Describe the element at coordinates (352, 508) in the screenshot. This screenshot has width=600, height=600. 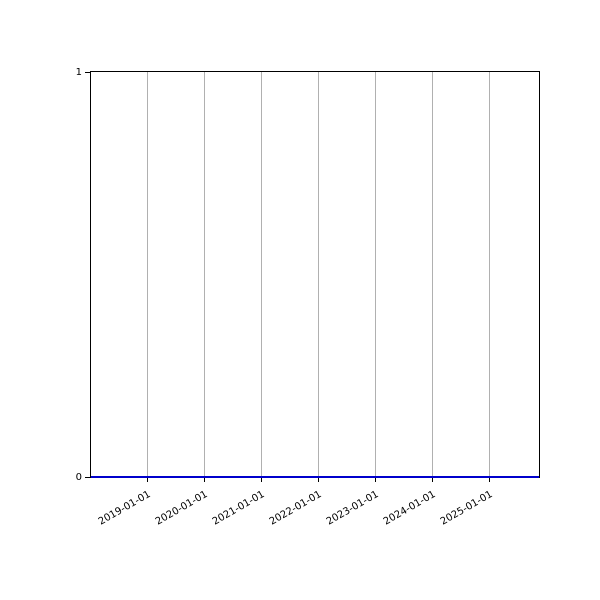
I see `x-tick-label: 2023-01-01` at that location.